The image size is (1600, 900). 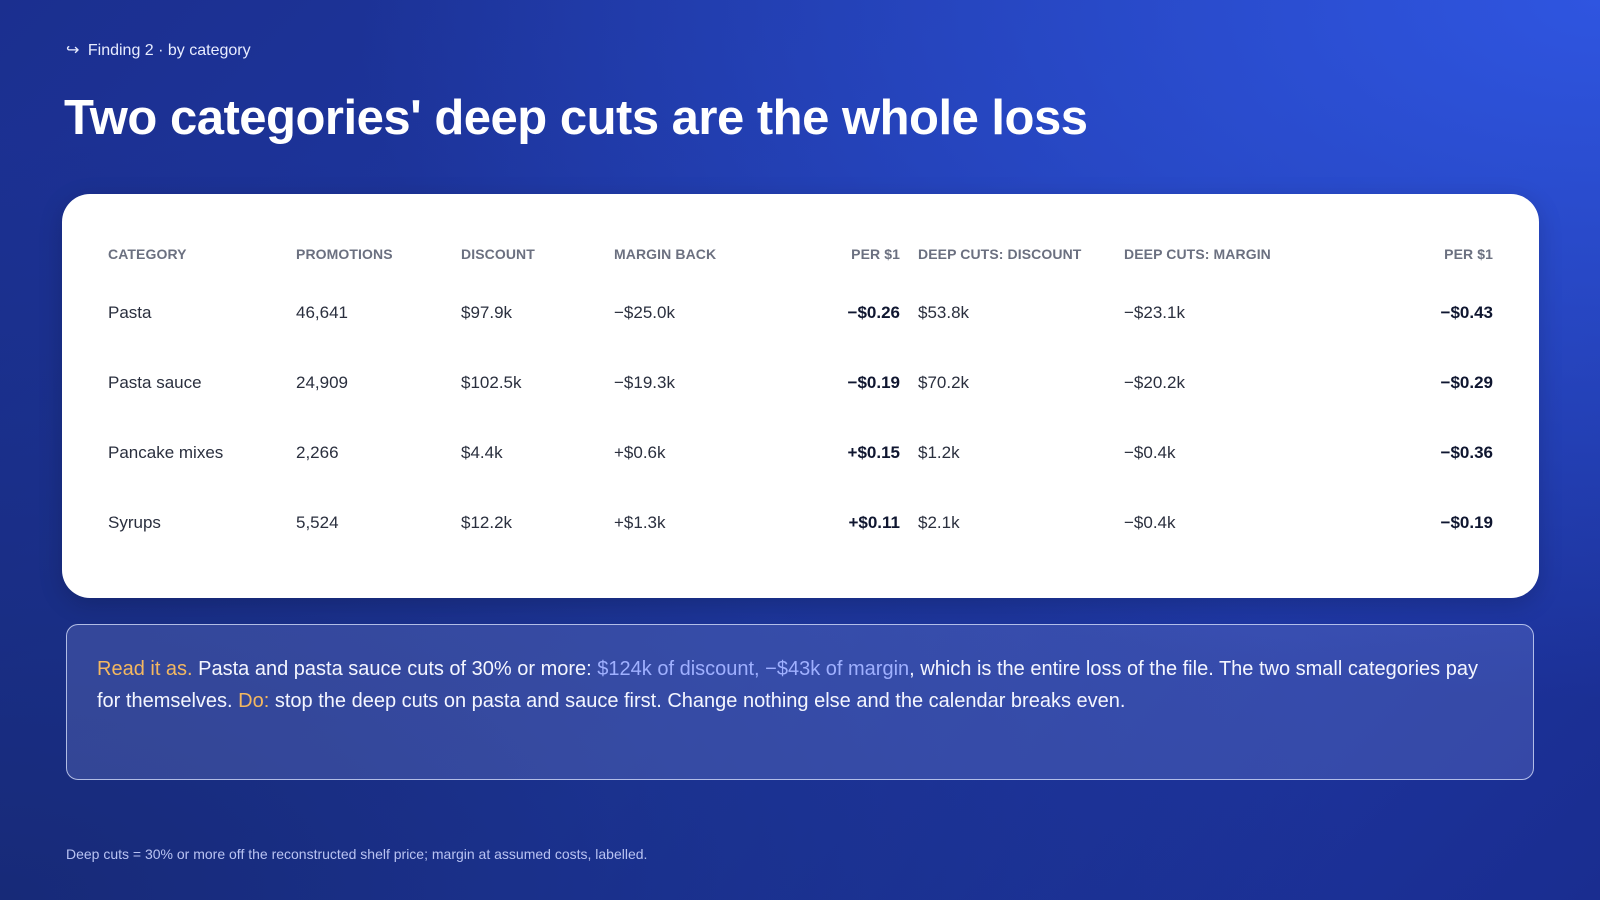 I want to click on cell-promotions: 5,524, so click(x=317, y=522).